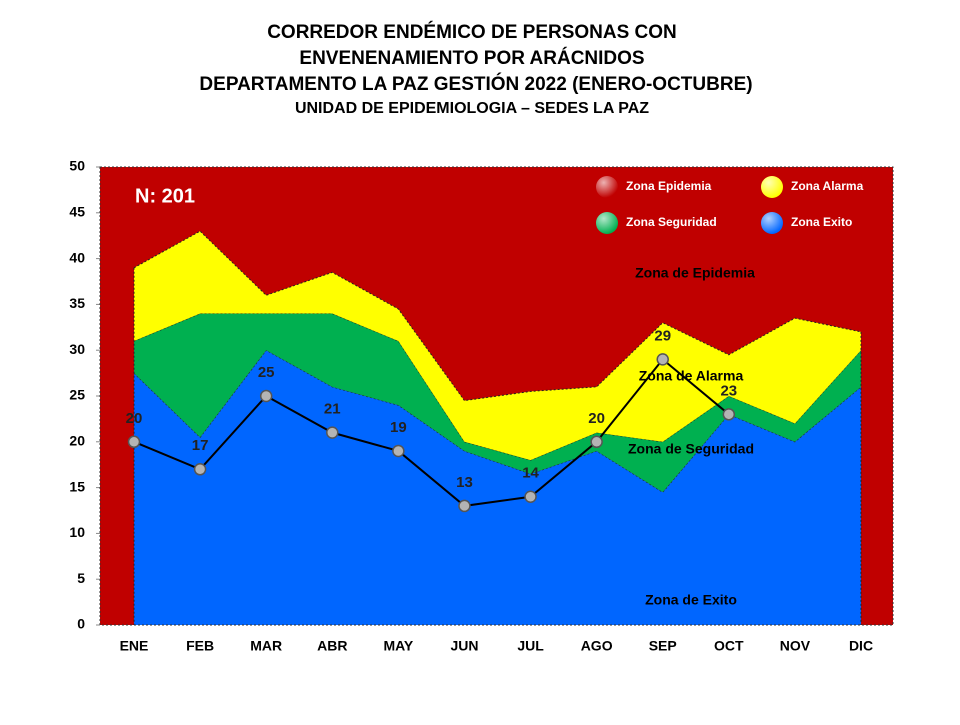  What do you see at coordinates (77, 486) in the screenshot?
I see `y-tick-label: 15` at bounding box center [77, 486].